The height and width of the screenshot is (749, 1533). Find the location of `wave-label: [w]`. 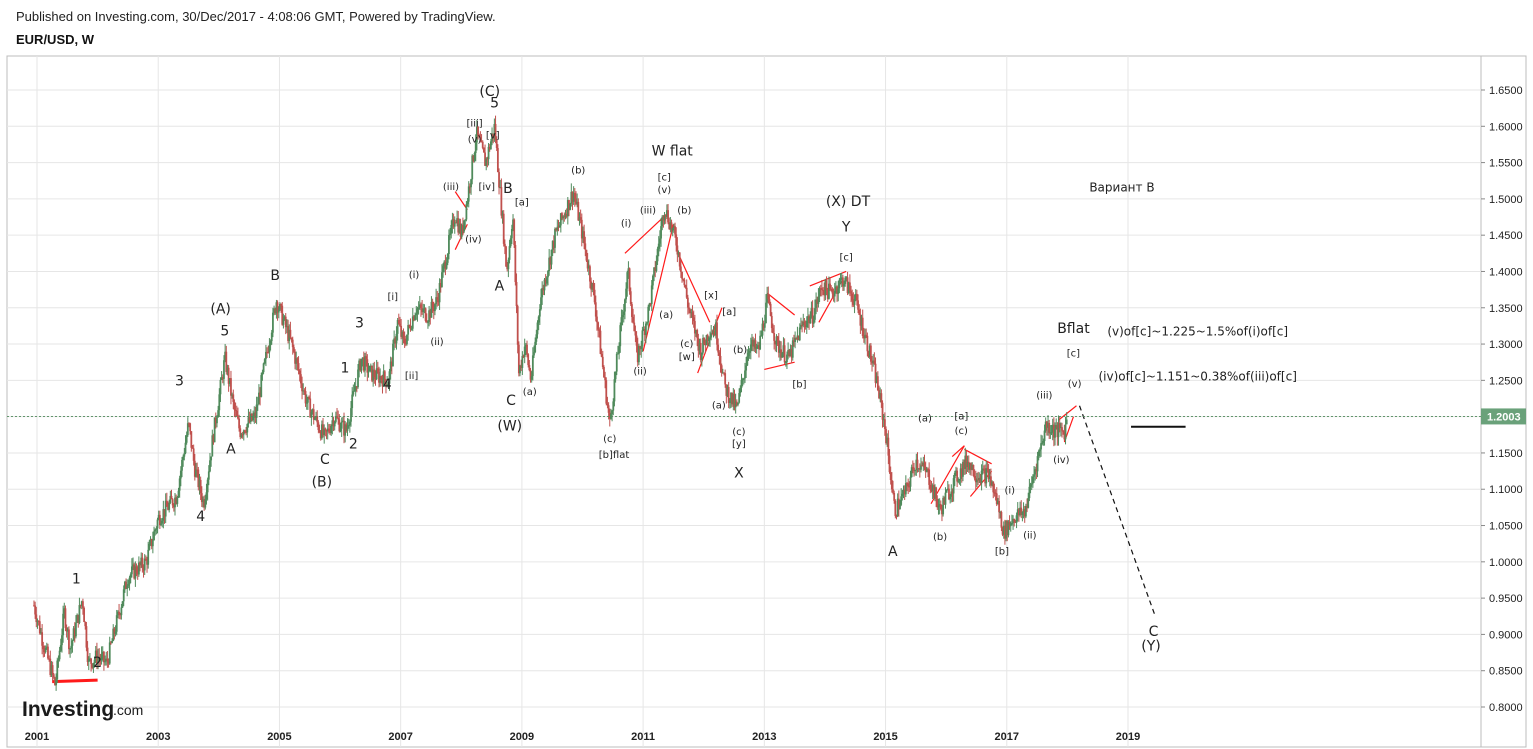

wave-label: [w] is located at coordinates (687, 357).